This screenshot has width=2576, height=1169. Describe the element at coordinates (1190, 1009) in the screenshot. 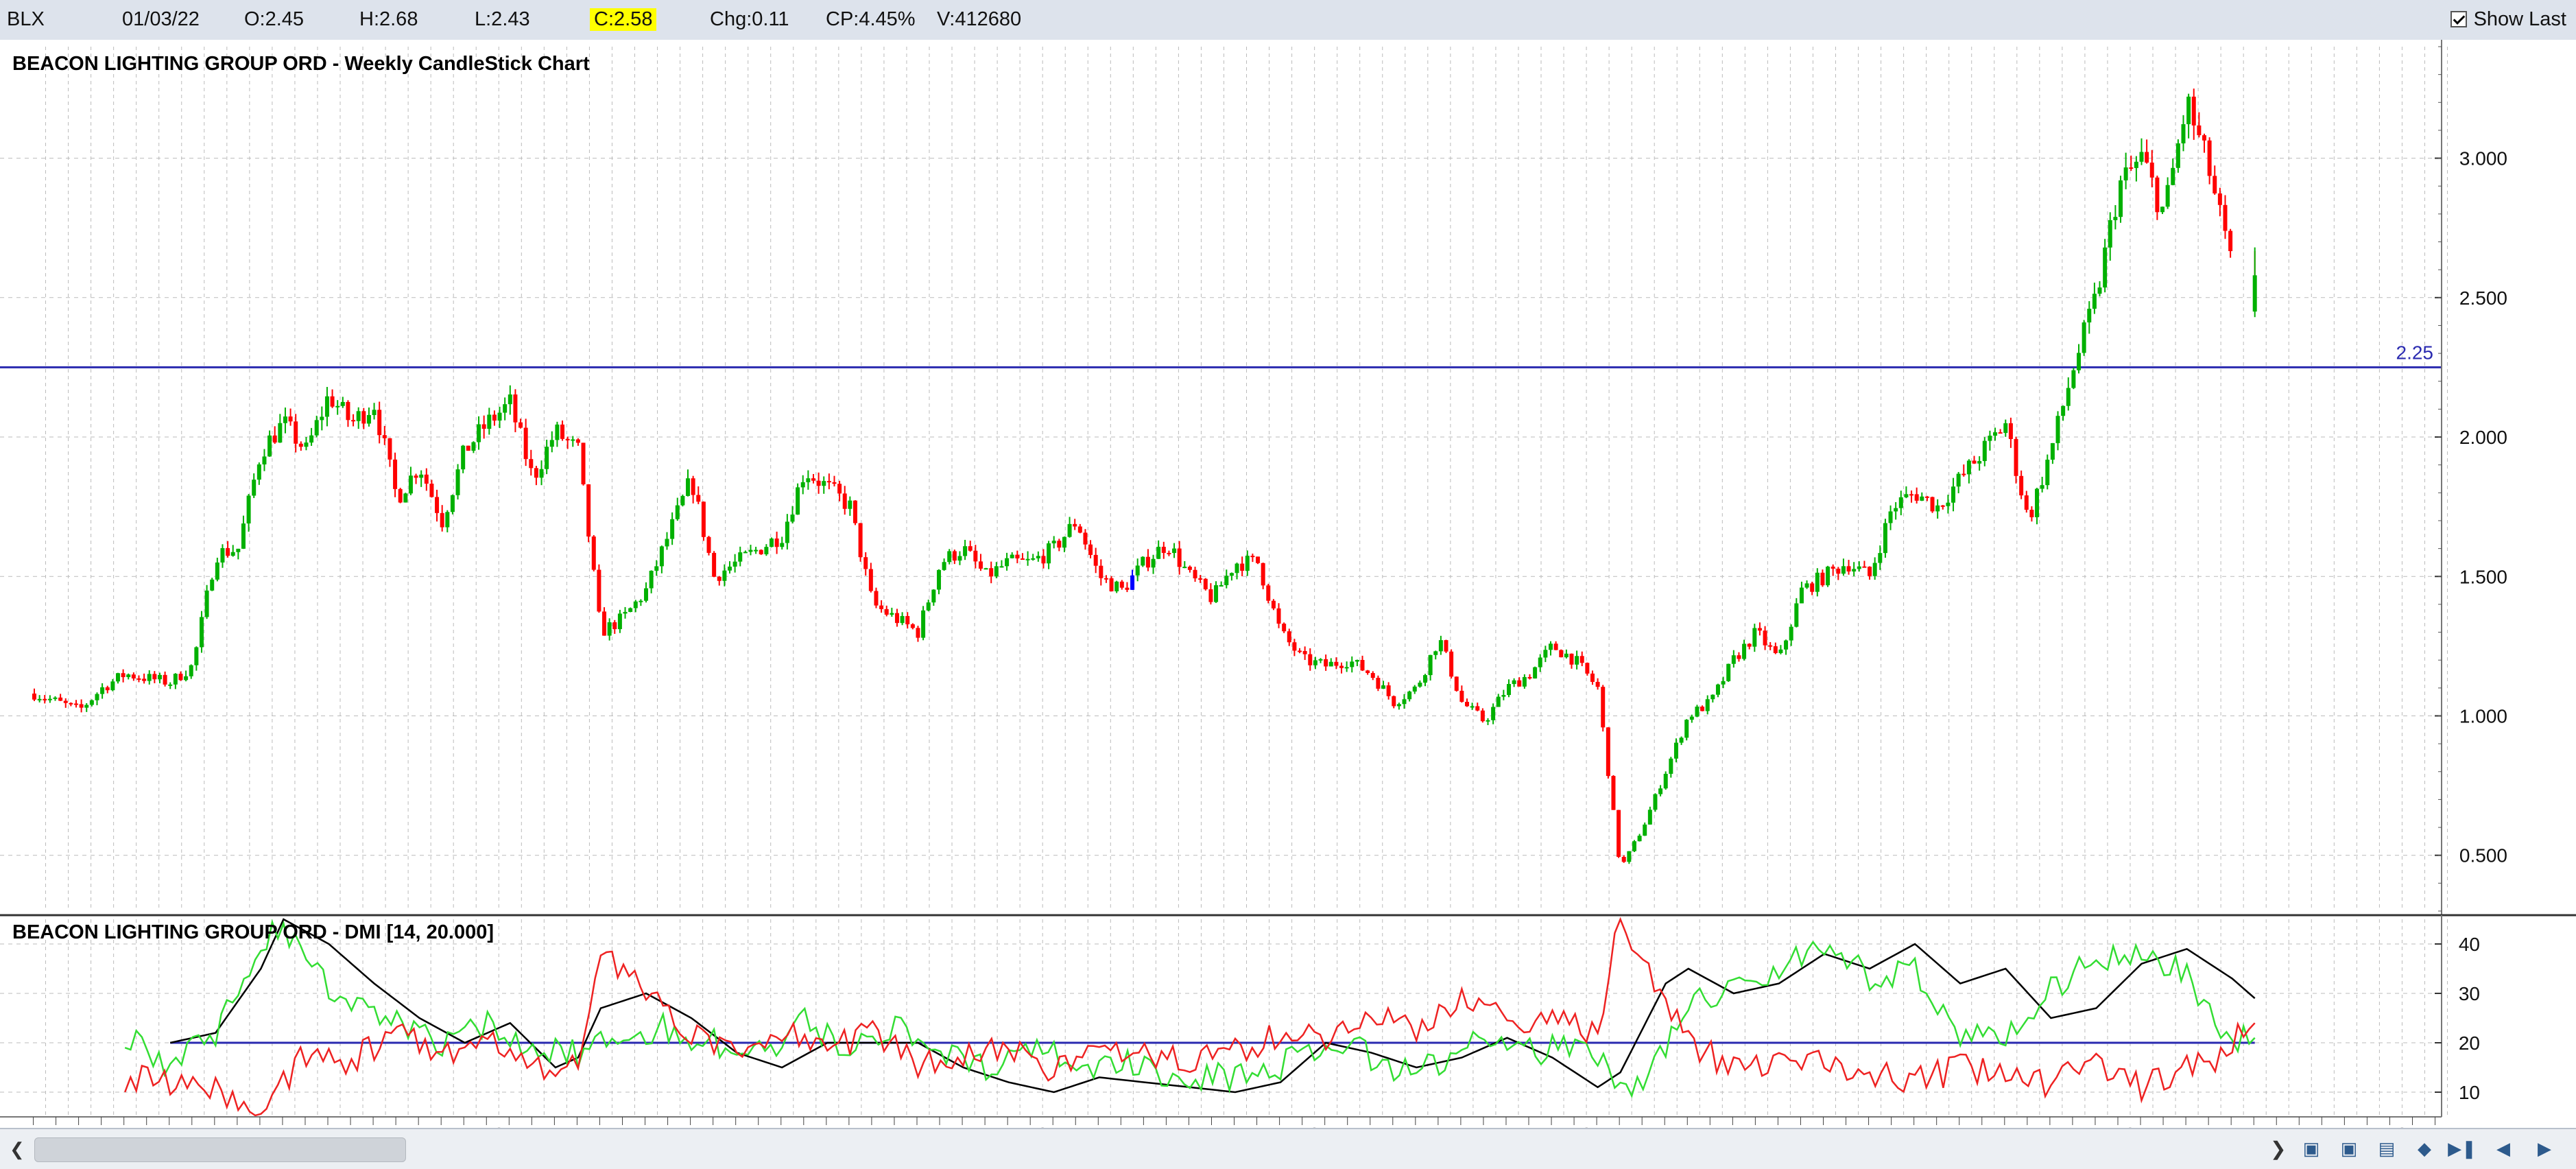

I see `plus-di-line` at that location.